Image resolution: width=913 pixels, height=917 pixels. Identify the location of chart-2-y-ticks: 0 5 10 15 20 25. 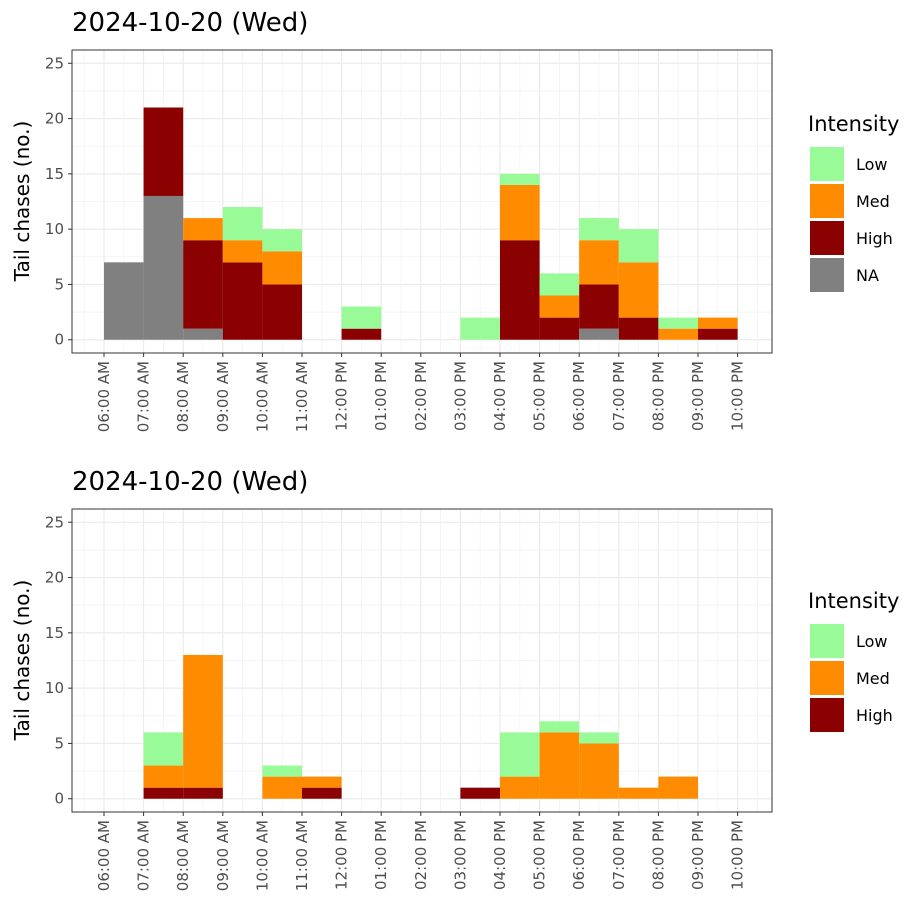
(58, 660).